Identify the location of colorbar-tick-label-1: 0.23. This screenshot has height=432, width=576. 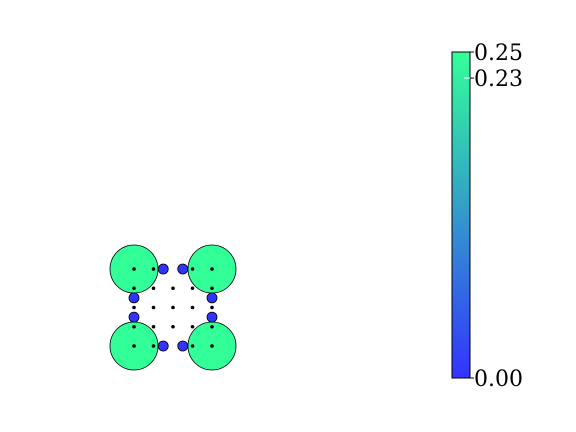
(498, 79).